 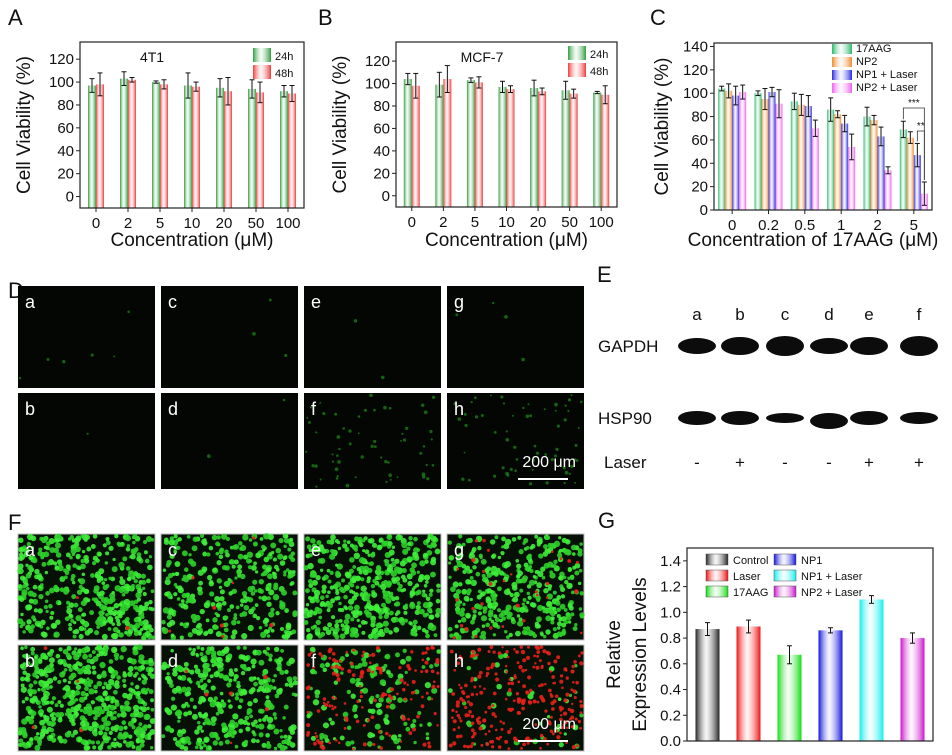 I want to click on y-tick-label: 100, so click(x=61, y=82).